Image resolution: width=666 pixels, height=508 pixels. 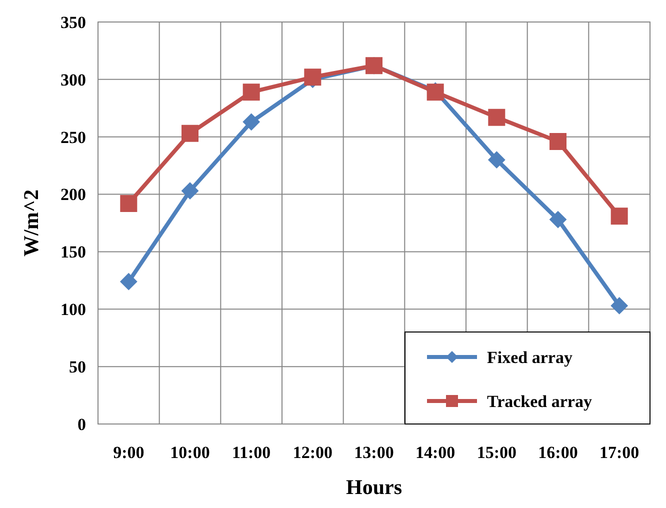 What do you see at coordinates (82, 424) in the screenshot?
I see `y-tick-label: 0` at bounding box center [82, 424].